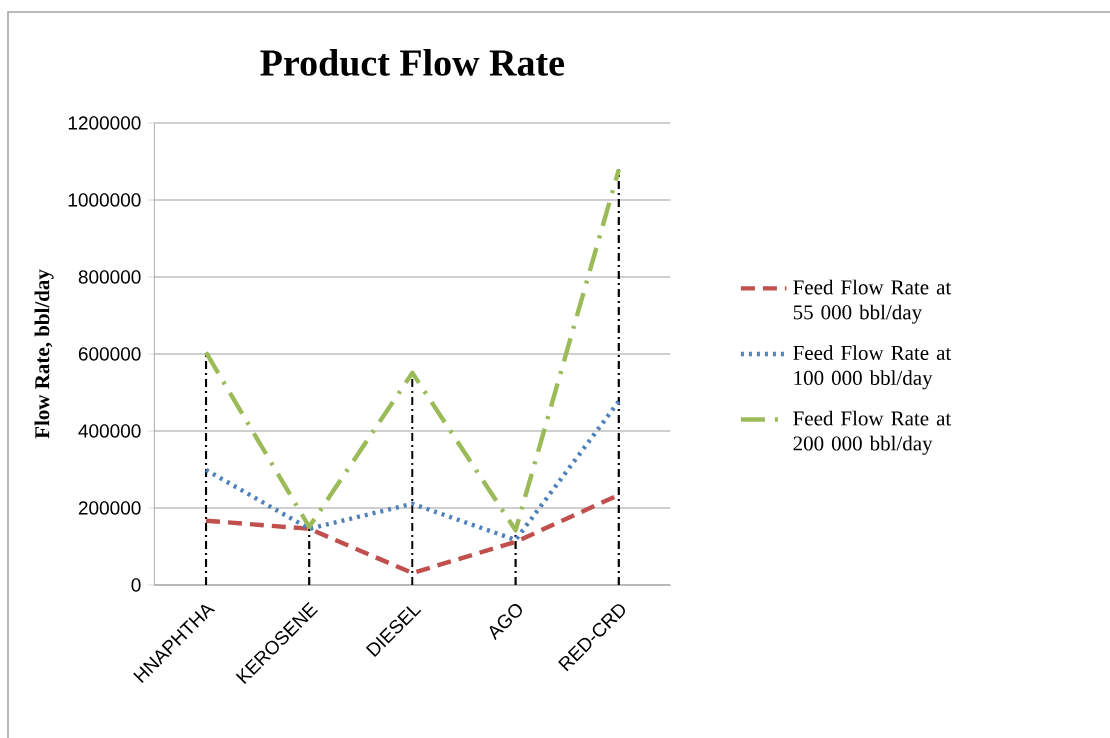 The width and height of the screenshot is (1110, 738). Describe the element at coordinates (109, 508) in the screenshot. I see `y-tick-label: 200000` at that location.